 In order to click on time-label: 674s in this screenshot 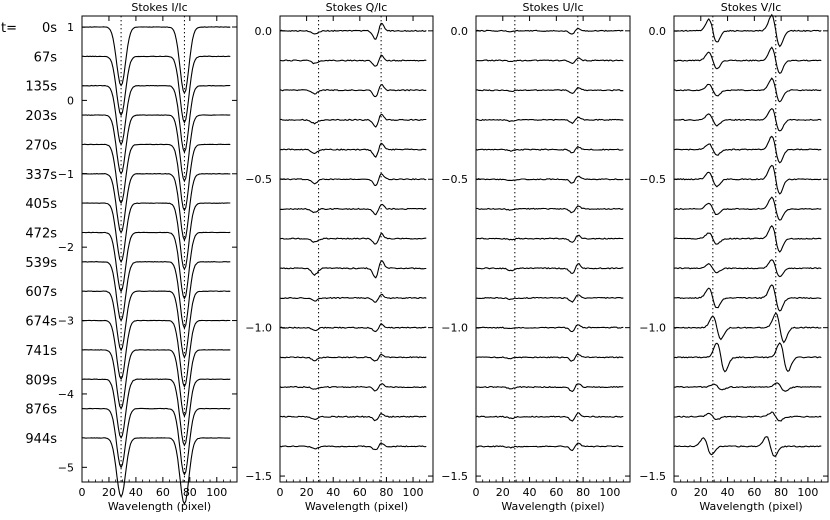, I will do `click(41, 322)`.